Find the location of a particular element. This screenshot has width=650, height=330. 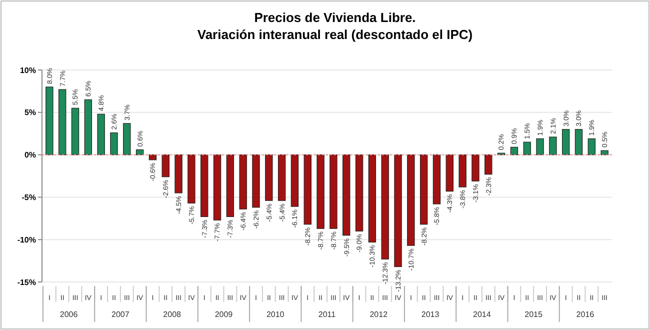

y-tick-label: -5% is located at coordinates (29, 197).